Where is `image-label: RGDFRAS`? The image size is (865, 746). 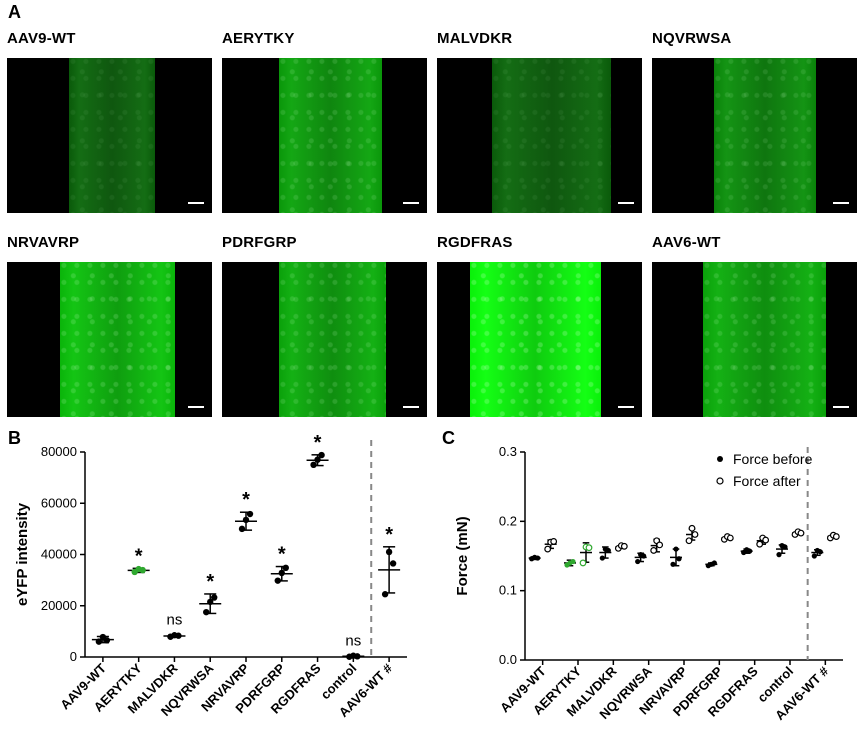 image-label: RGDFRAS is located at coordinates (475, 242).